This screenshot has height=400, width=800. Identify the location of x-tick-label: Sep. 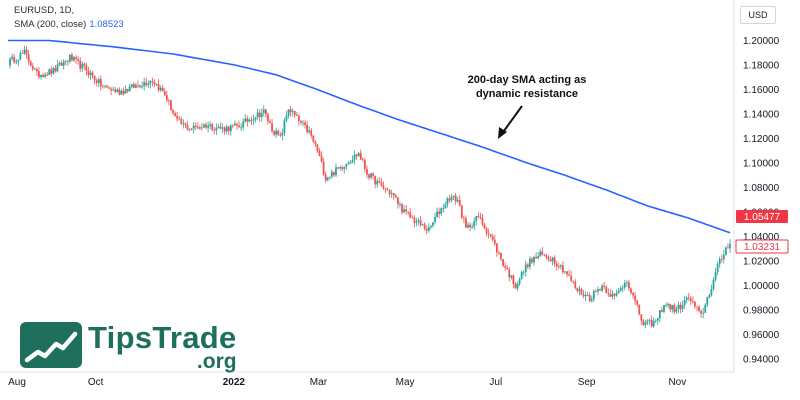
(587, 382).